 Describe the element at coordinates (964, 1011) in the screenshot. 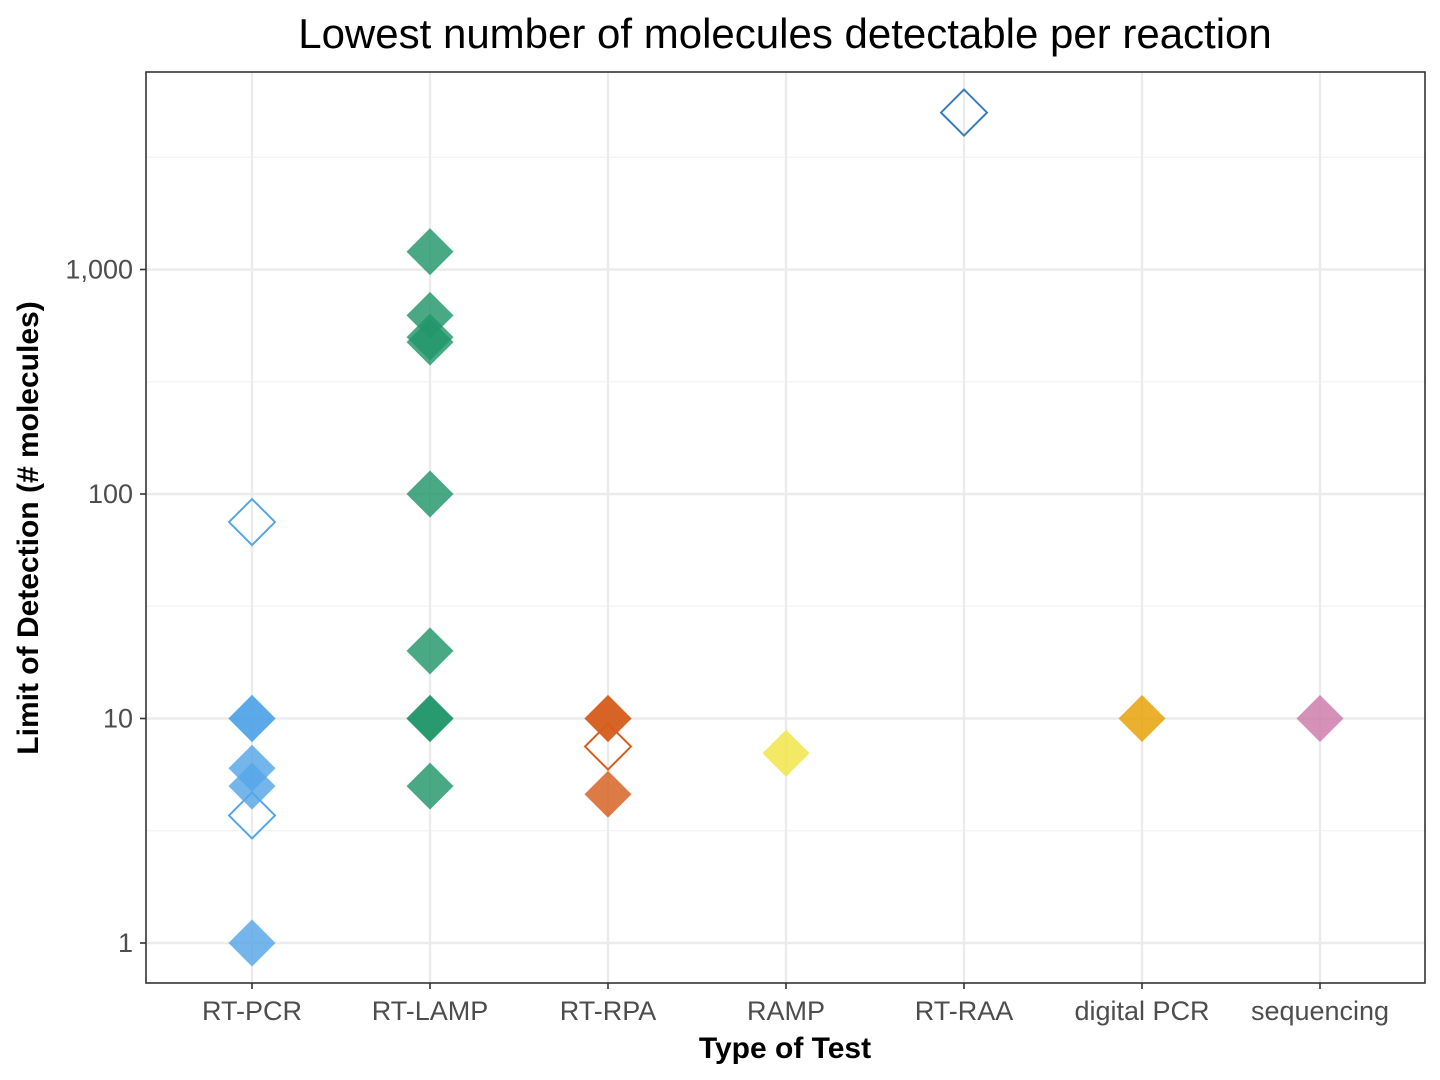

I see `x-tick-label: RT-RAA` at that location.